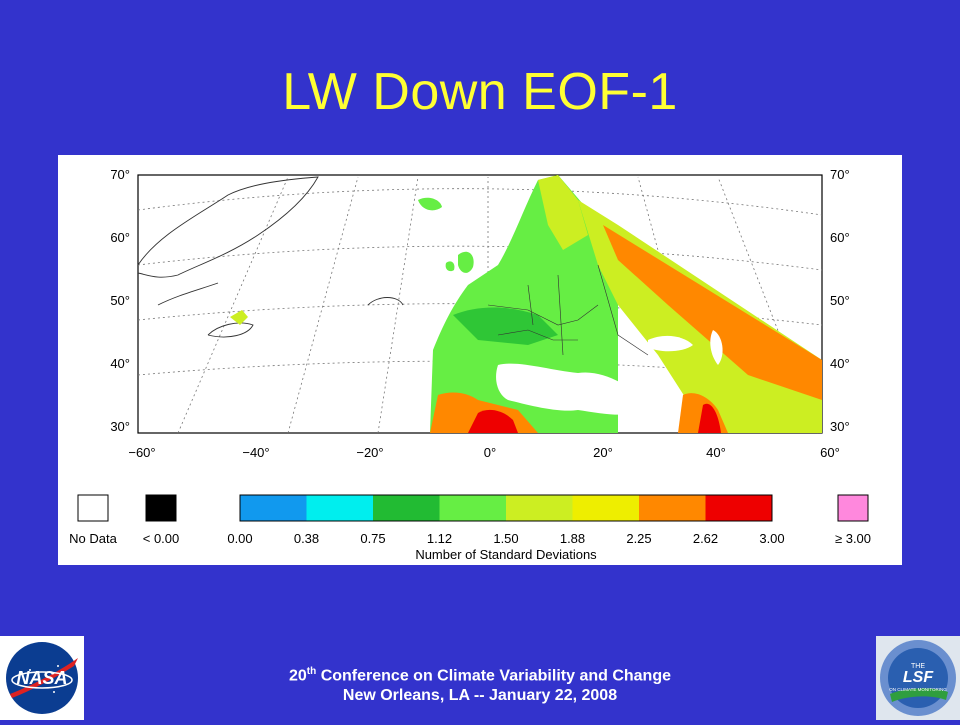  Describe the element at coordinates (480, 696) in the screenshot. I see `location-date-line: New Orleans, LA -- January 22, 2008` at that location.